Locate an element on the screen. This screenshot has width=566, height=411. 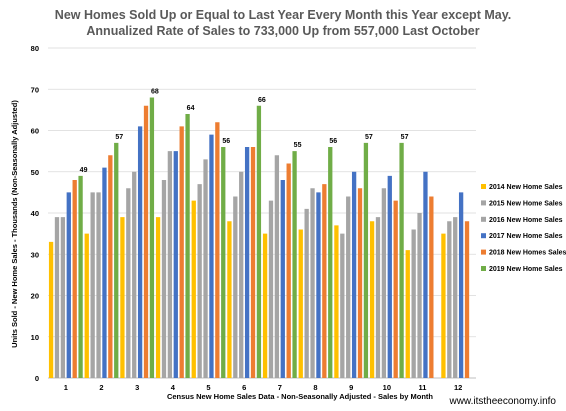
y-tick-label: 20 is located at coordinates (35, 296).